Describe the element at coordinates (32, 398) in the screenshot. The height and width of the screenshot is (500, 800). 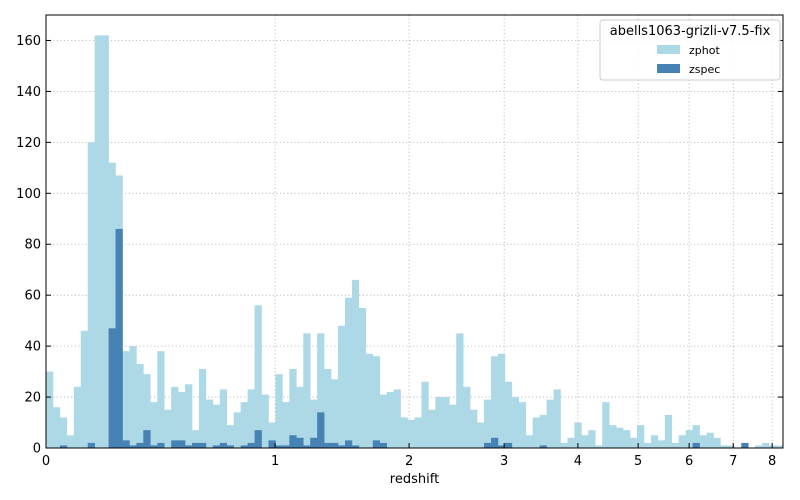
I see `y-tick-label: 20` at that location.